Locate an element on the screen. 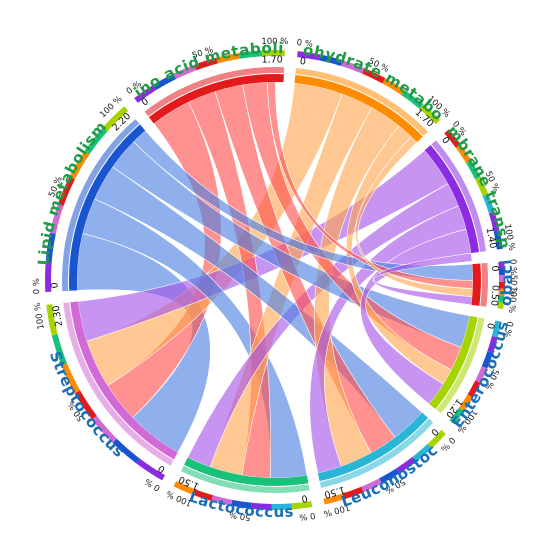  tick-zero-amino: 0 is located at coordinates (145, 102).